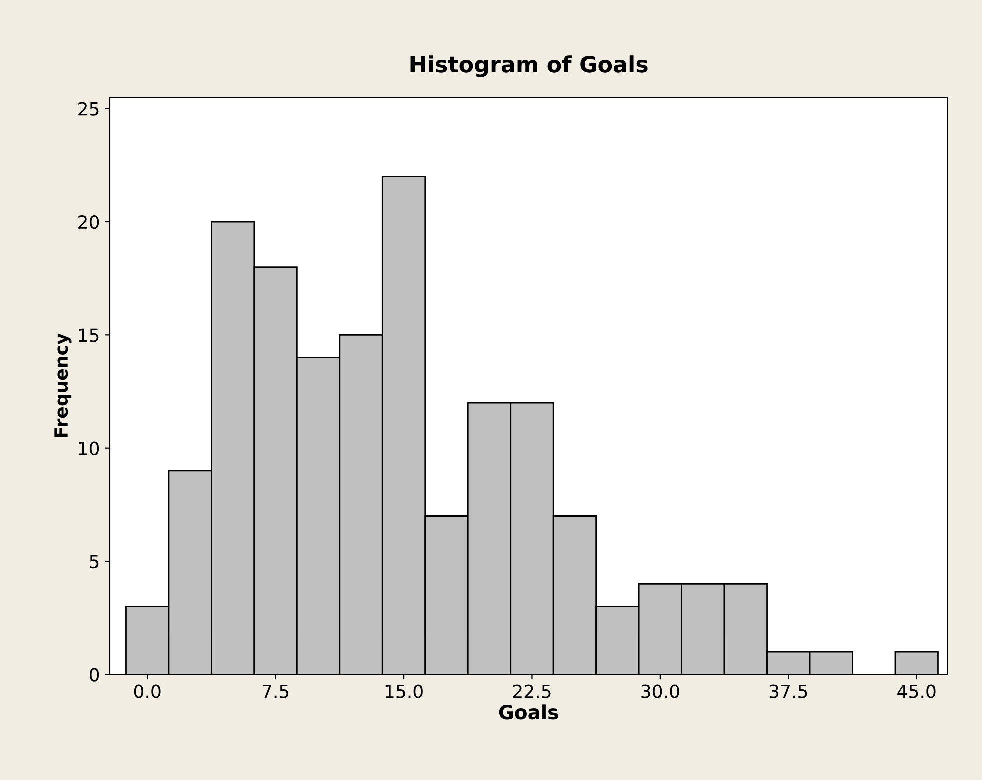 Image resolution: width=982 pixels, height=780 pixels. I want to click on x-tick-label: 22.5, so click(532, 691).